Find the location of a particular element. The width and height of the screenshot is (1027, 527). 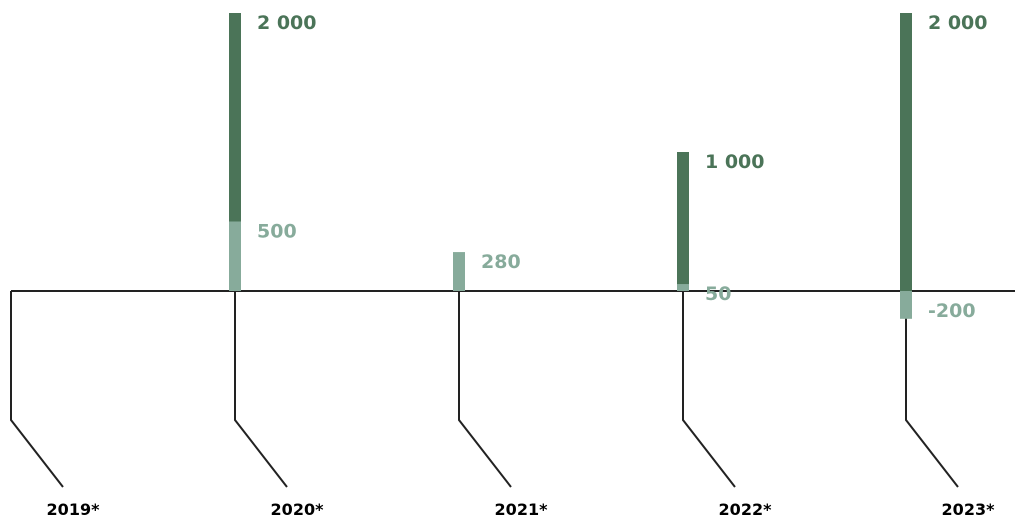

value-label-light: 50 is located at coordinates (718, 294).